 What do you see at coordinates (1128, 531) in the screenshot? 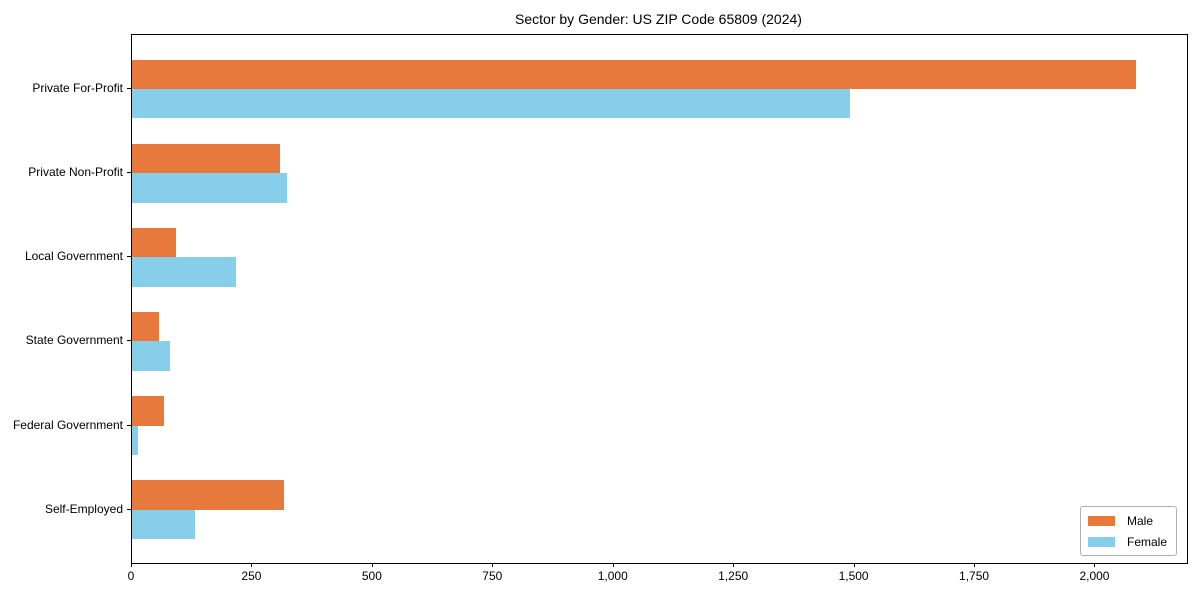
I see `legend: Male Female` at bounding box center [1128, 531].